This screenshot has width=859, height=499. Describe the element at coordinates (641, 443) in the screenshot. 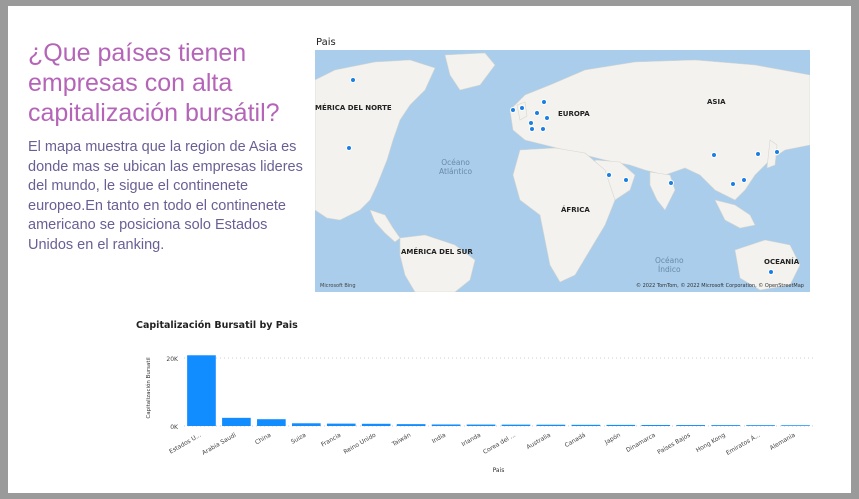

I see `x-tick-label: Dinamarca` at that location.